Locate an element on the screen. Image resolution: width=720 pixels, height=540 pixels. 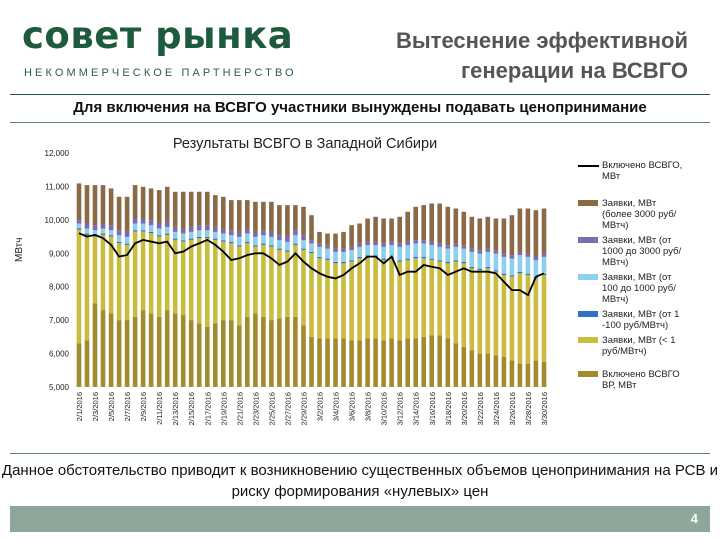
logo-tagline: НЕКОММЕРЧЕСКОЕ ПАРТНЕРСТВО is located at coordinates (160, 73).